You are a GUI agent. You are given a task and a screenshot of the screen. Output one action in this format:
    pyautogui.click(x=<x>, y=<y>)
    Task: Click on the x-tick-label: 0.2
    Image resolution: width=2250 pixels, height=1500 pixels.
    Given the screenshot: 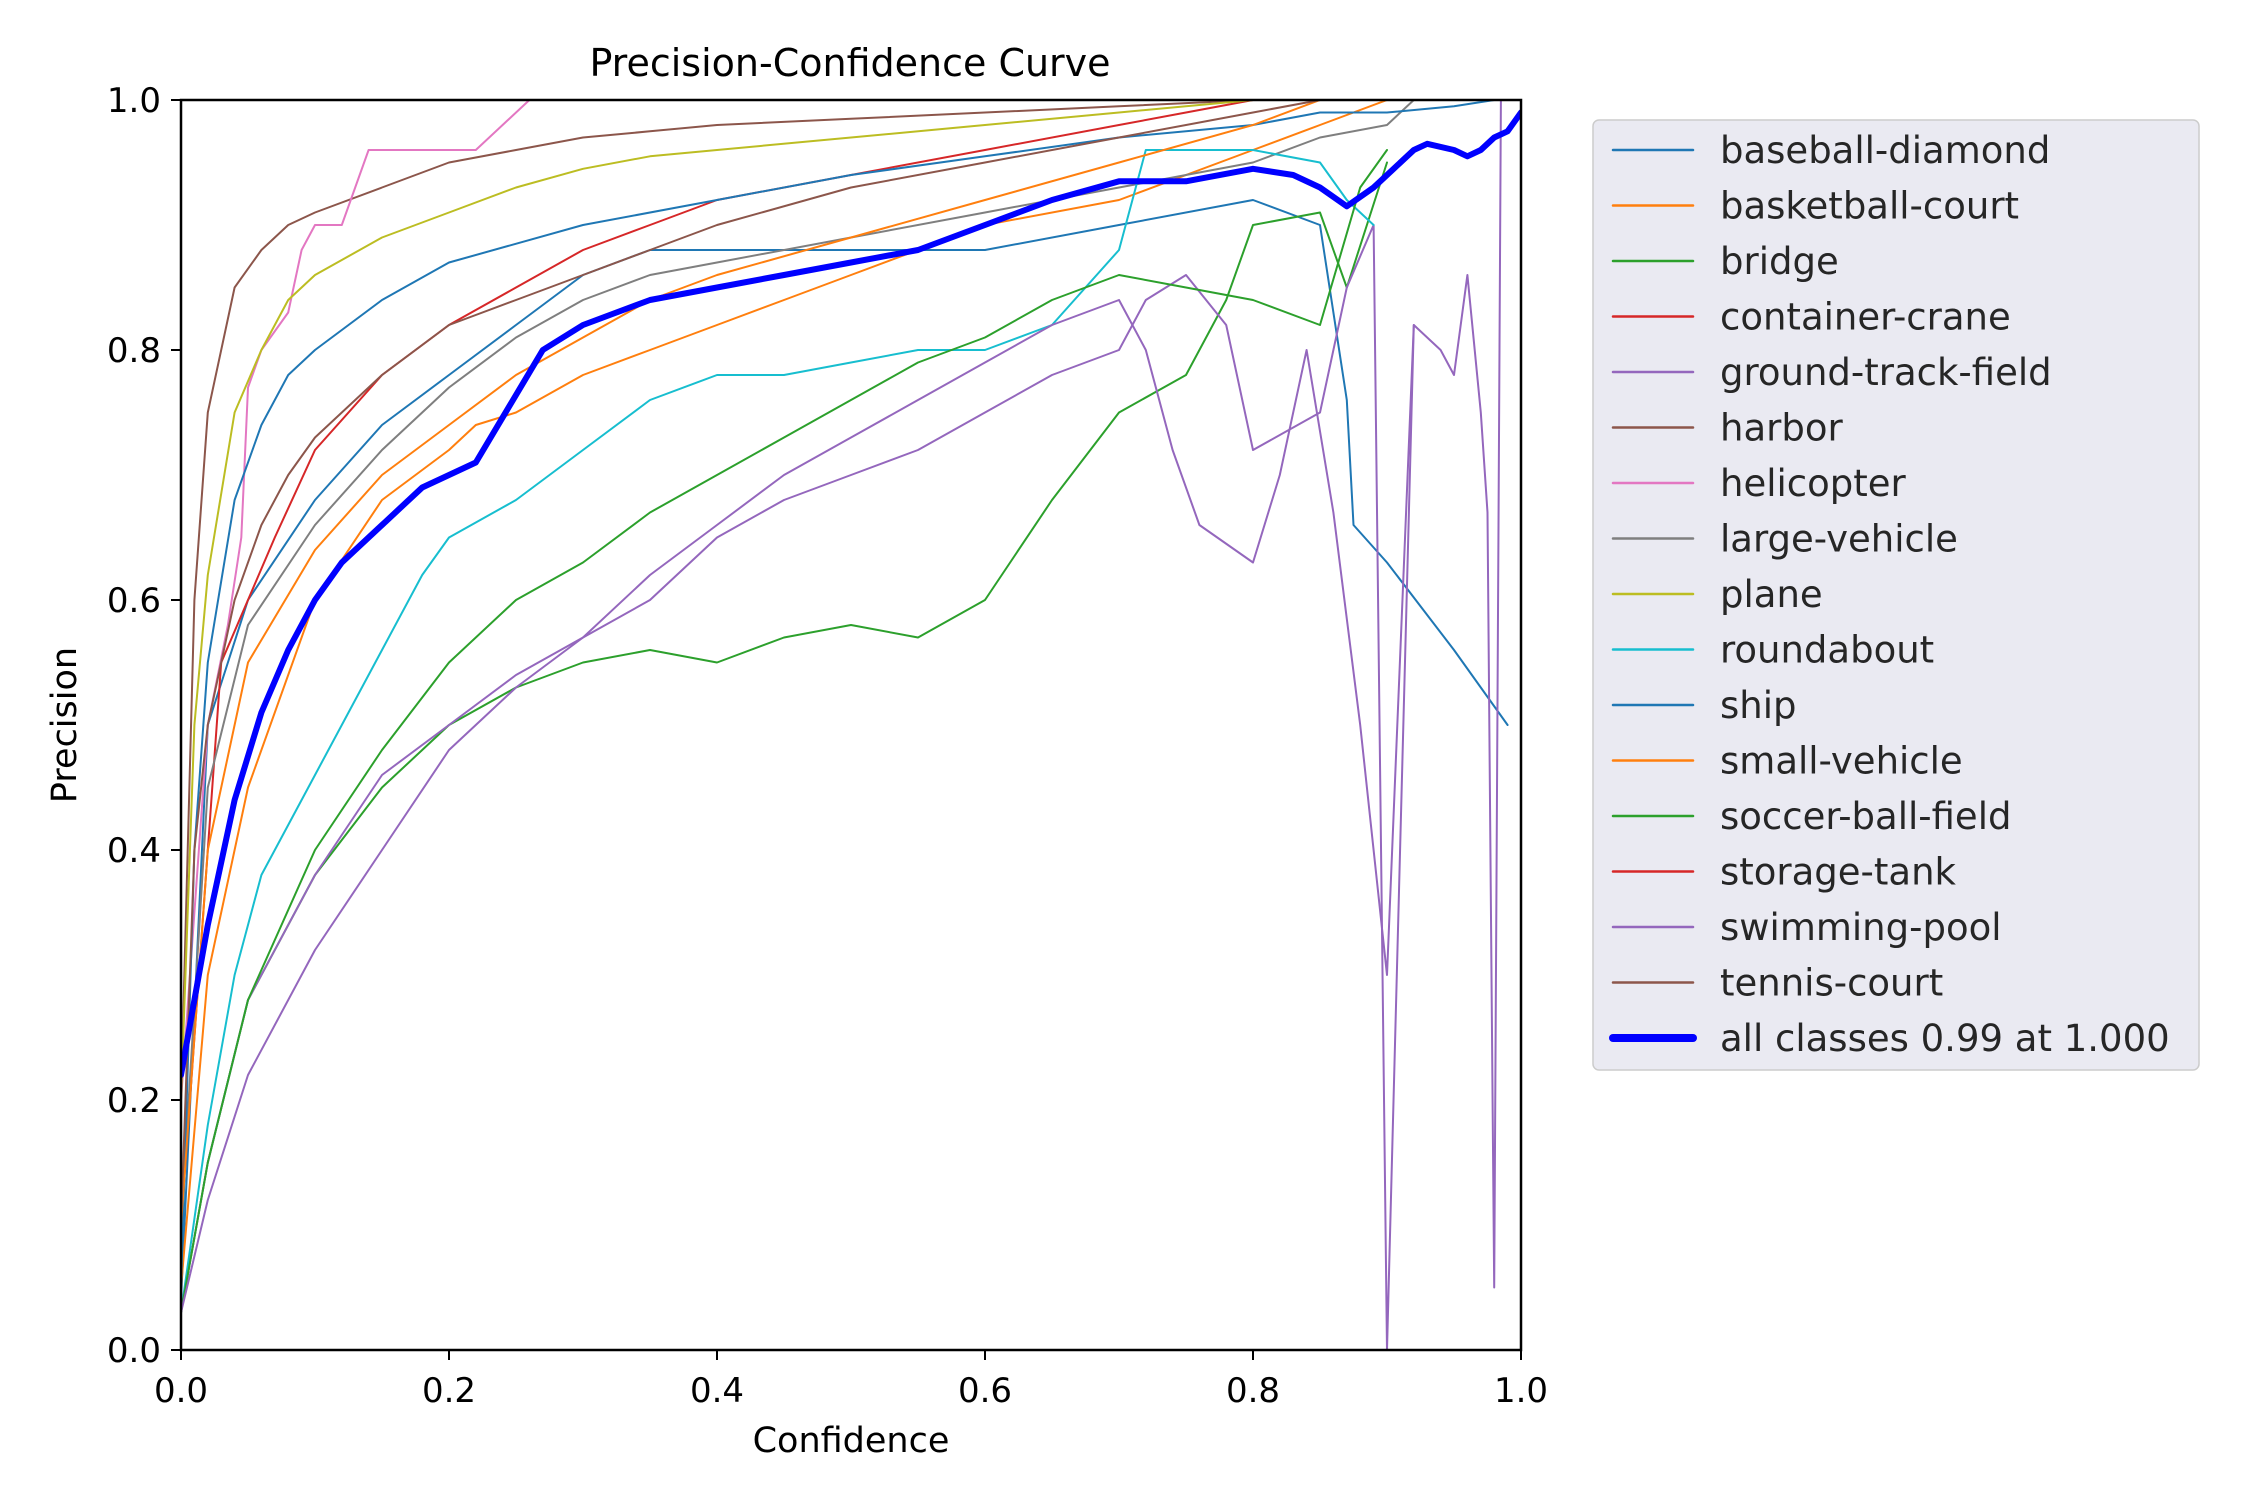 What is the action you would take?
    pyautogui.click(x=449, y=1391)
    